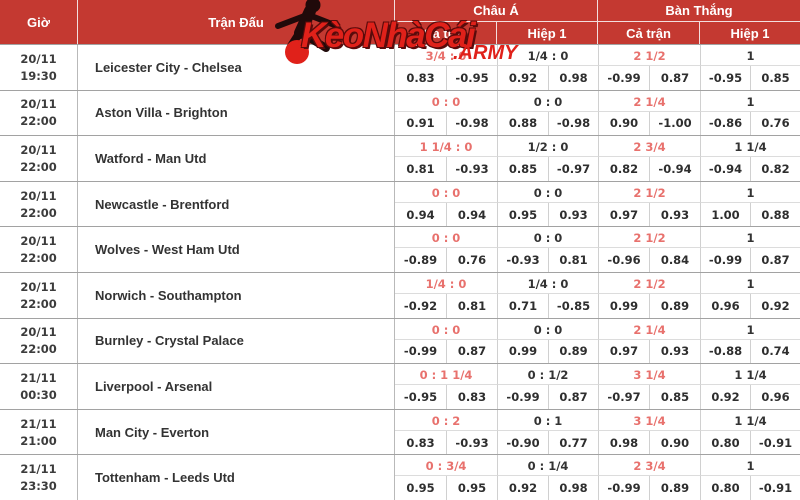  Describe the element at coordinates (725, 397) in the screenshot. I see `odds-goals-h1-over: 0.92` at that location.